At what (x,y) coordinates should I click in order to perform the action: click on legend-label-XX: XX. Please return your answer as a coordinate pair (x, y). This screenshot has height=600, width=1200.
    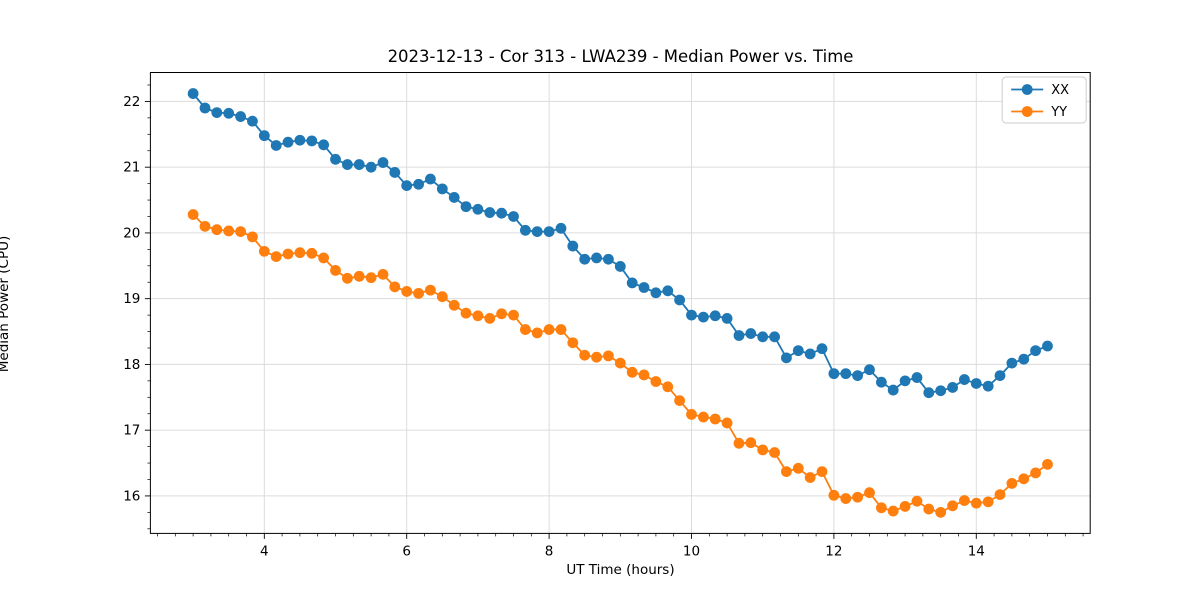
    Looking at the image, I should click on (1060, 90).